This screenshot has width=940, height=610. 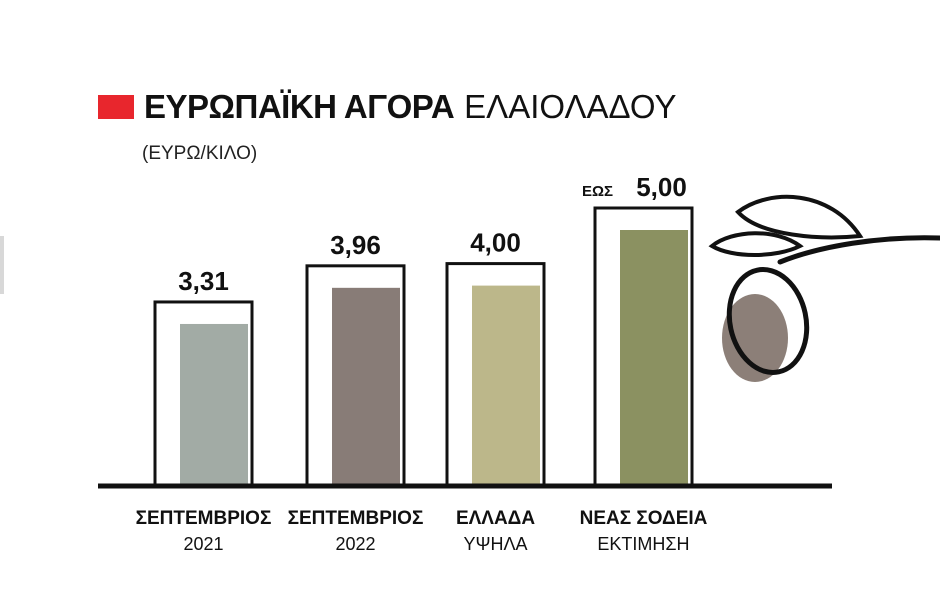 I want to click on category-label: ΝΕΑΣ ΣΟΔΕΙΑ, so click(x=644, y=518).